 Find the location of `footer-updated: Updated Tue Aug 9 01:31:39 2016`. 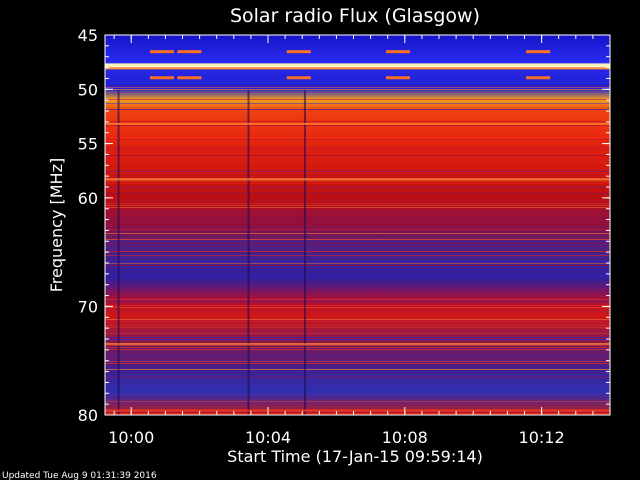

footer-updated: Updated Tue Aug 9 01:31:39 2016 is located at coordinates (79, 475).